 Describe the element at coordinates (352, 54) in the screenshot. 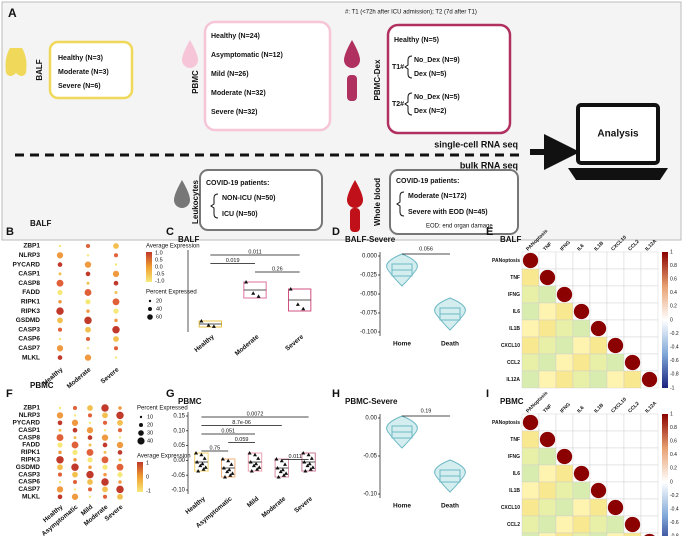

I see `drop-icon` at that location.